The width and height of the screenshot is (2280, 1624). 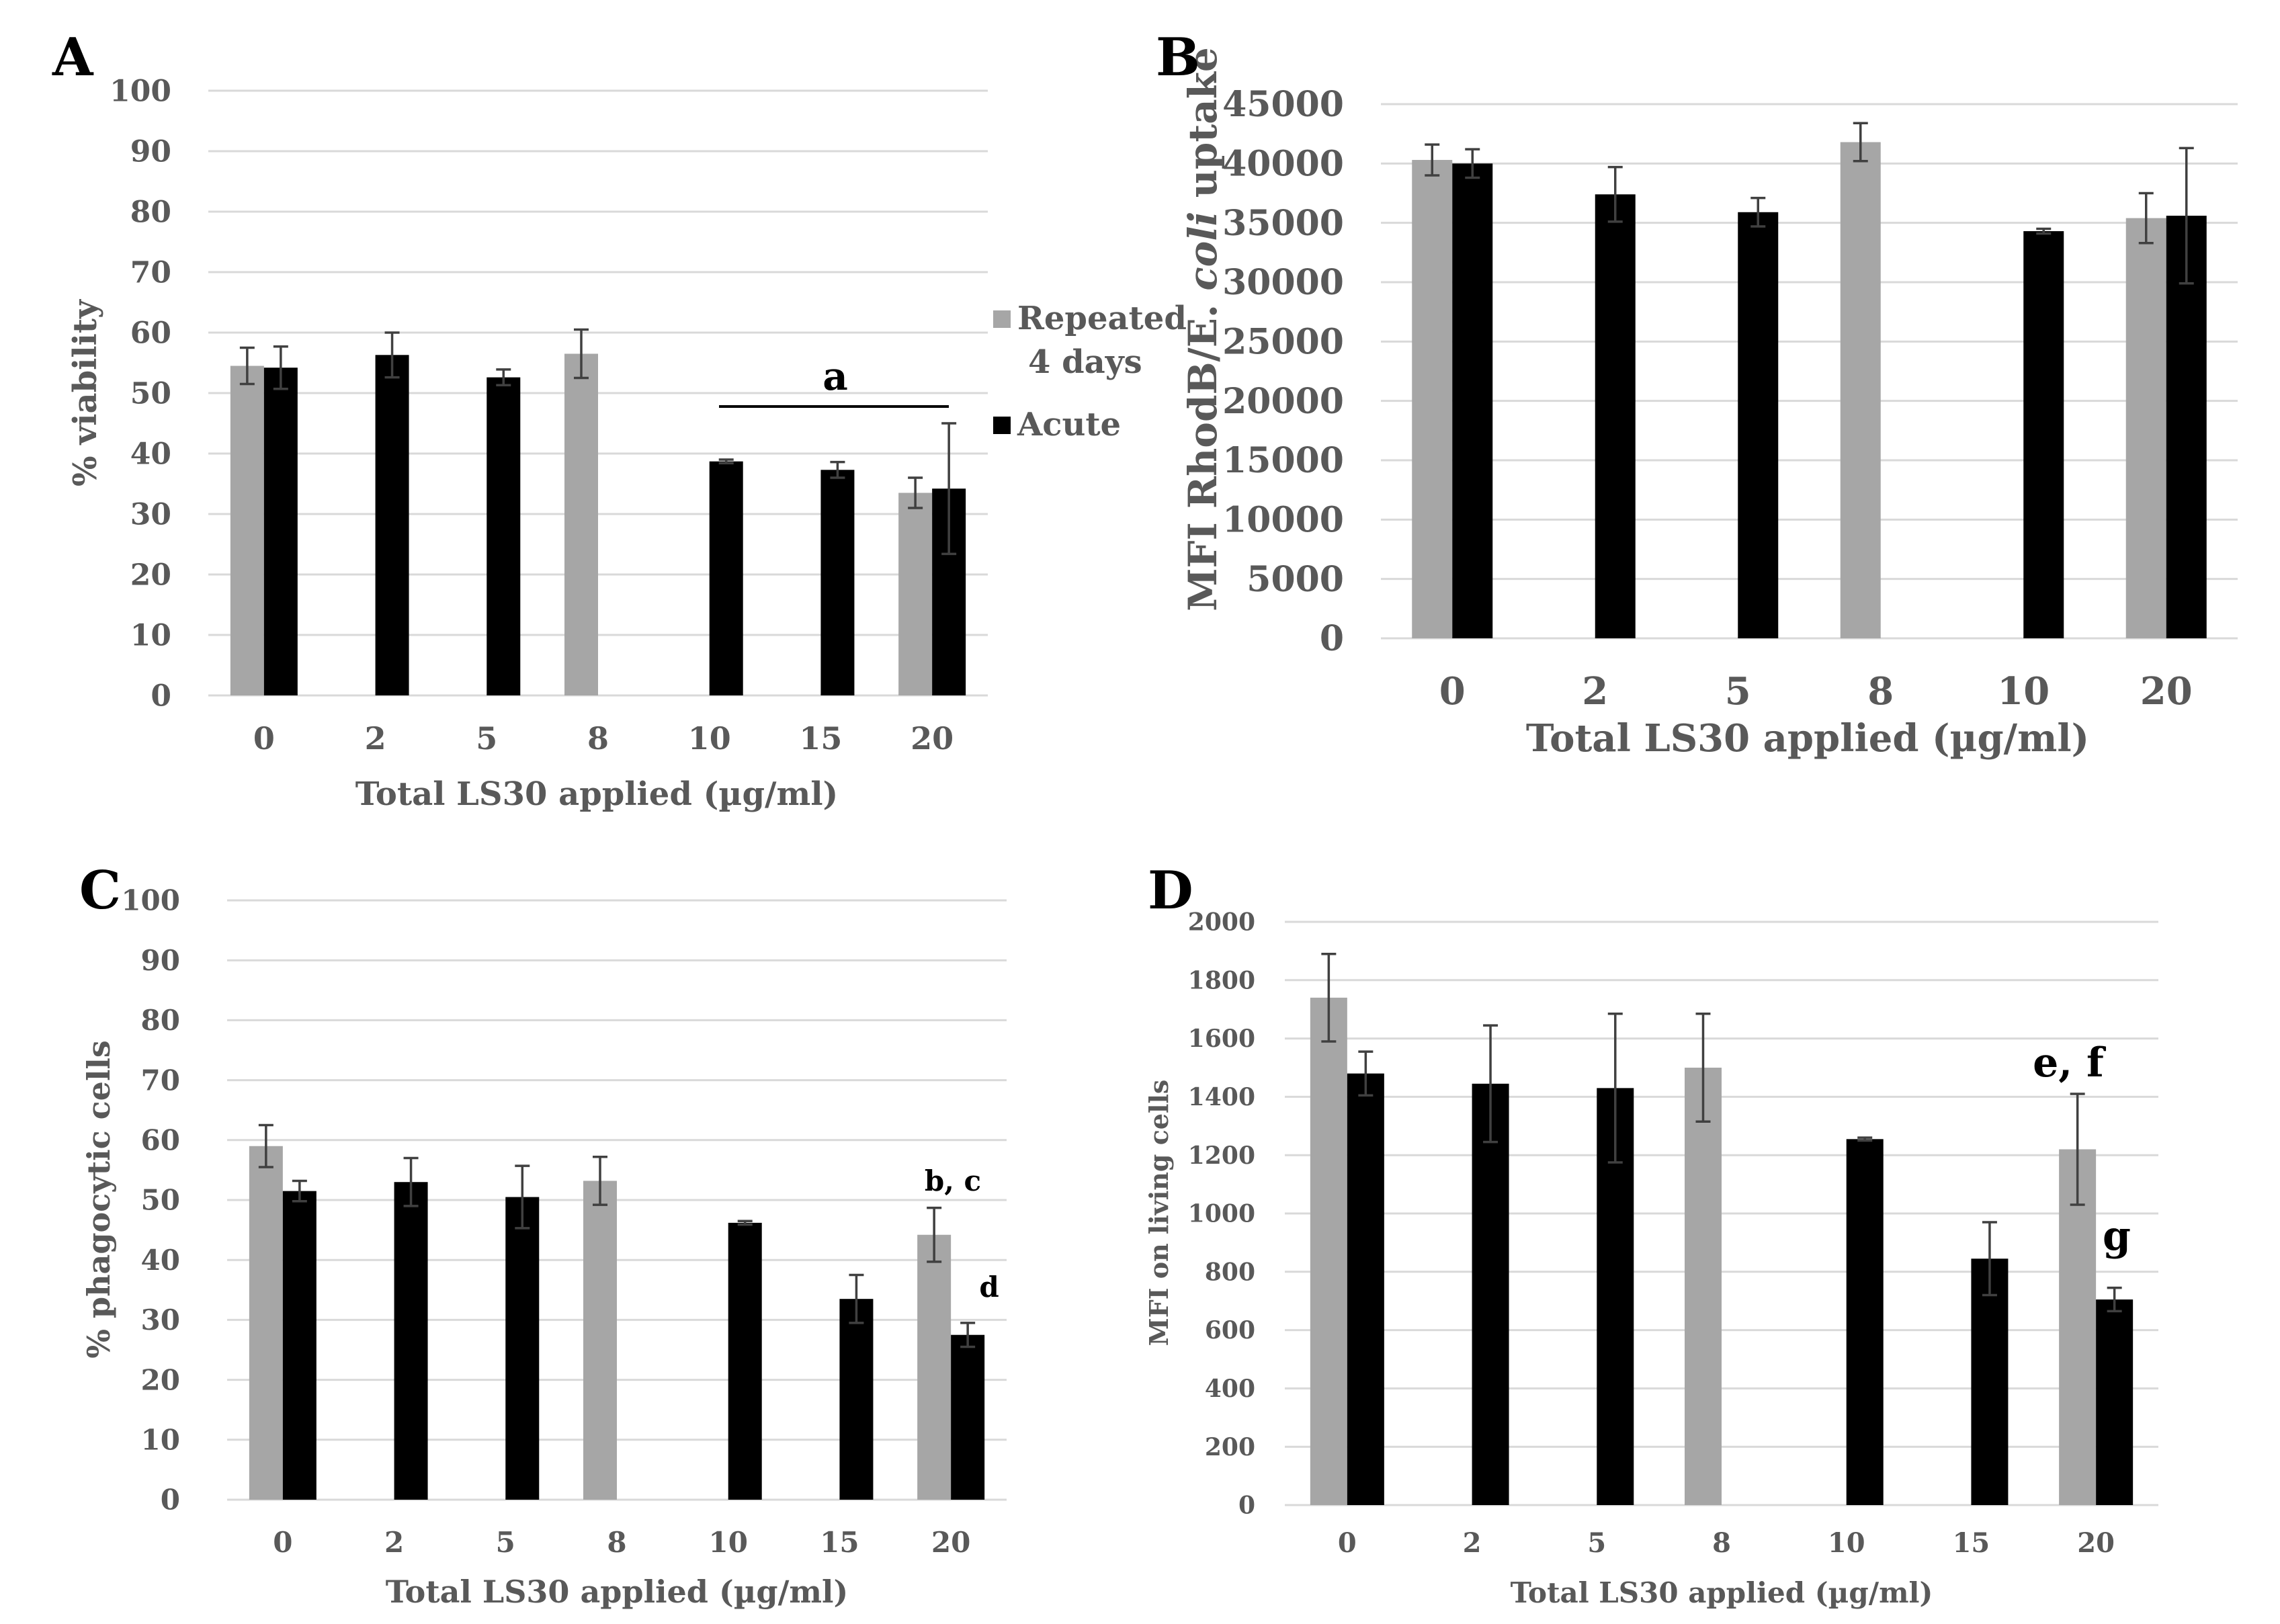 What do you see at coordinates (99, 1199) in the screenshot?
I see `y-axis-title: % phagocytic cells` at bounding box center [99, 1199].